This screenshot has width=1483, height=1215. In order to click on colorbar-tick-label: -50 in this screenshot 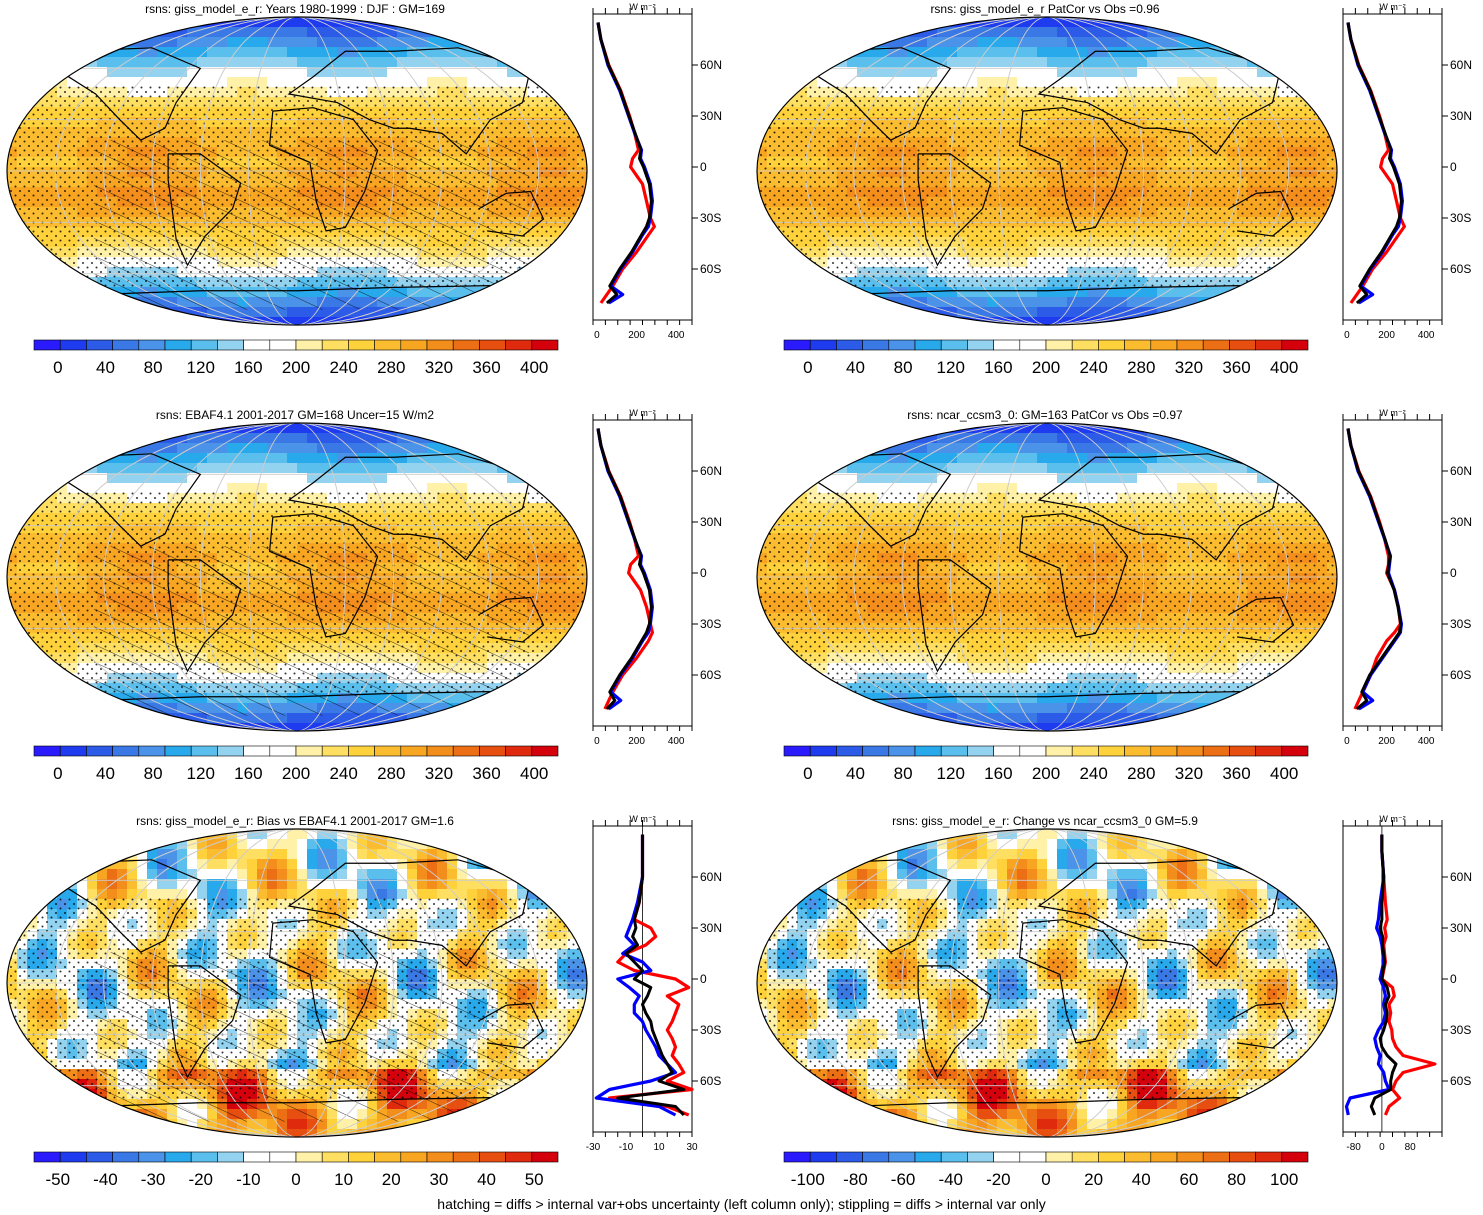, I will do `click(58, 1179)`.